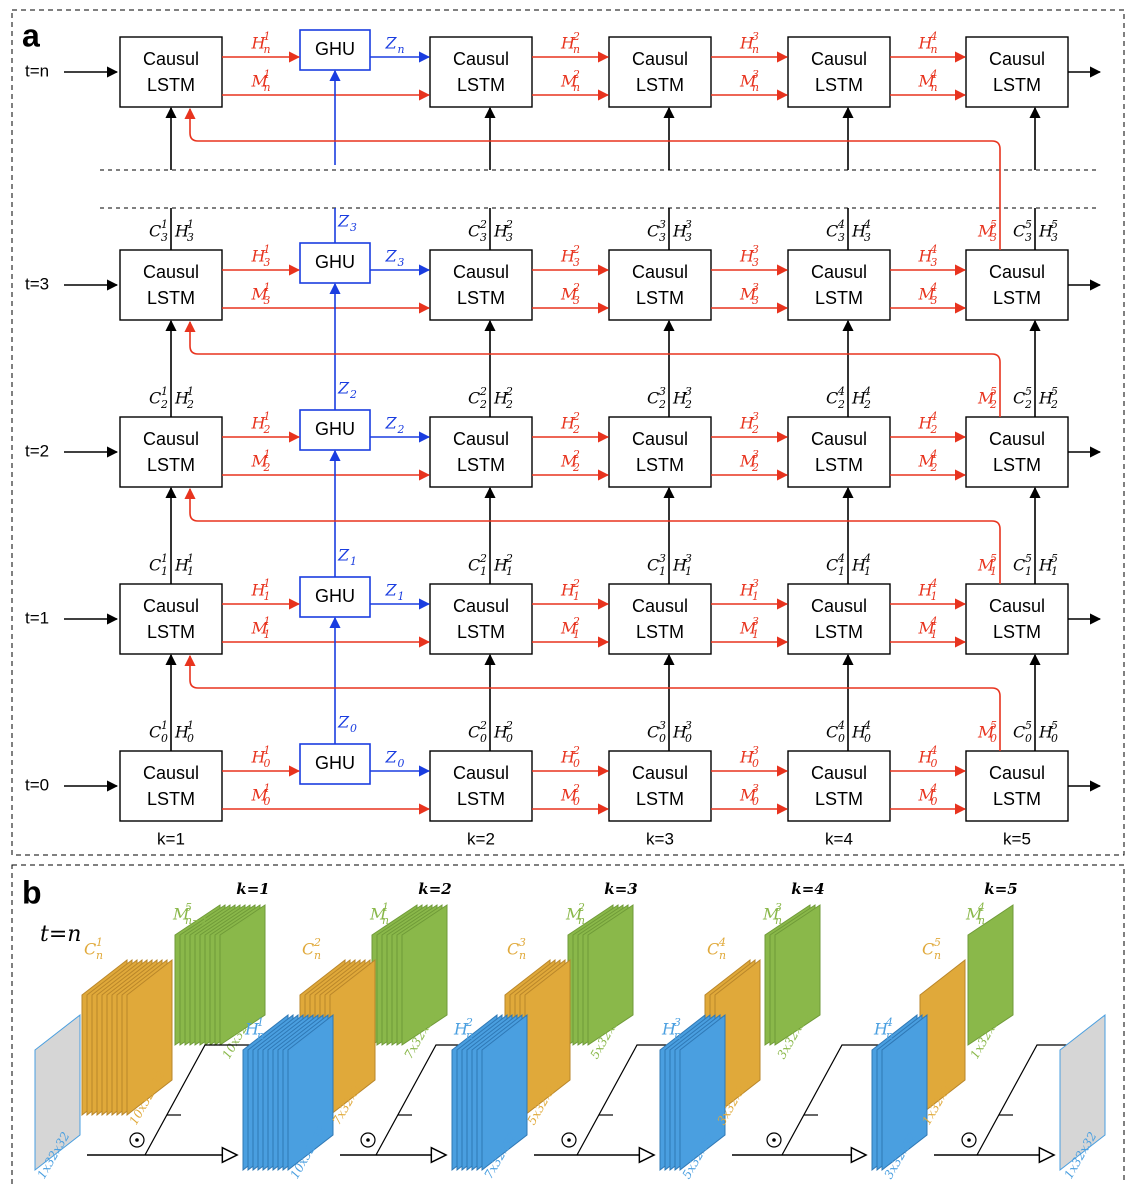 The image size is (1126, 1184). What do you see at coordinates (37, 450) in the screenshot?
I see `row-label: t=2` at bounding box center [37, 450].